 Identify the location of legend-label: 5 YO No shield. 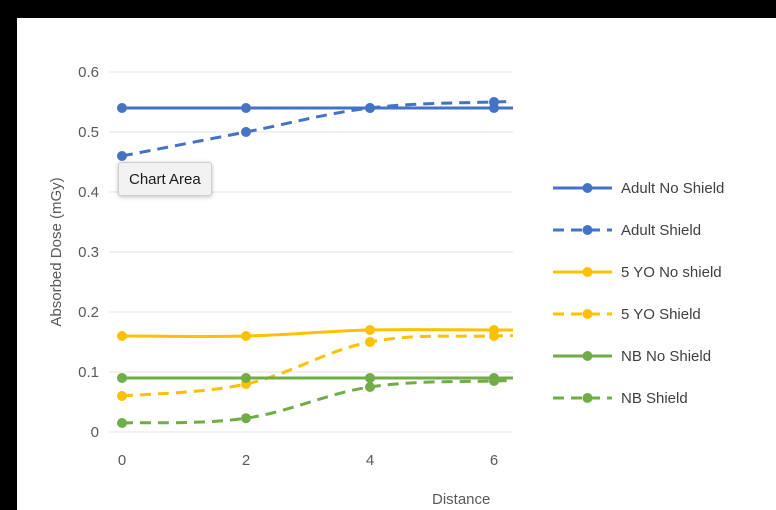
(671, 272).